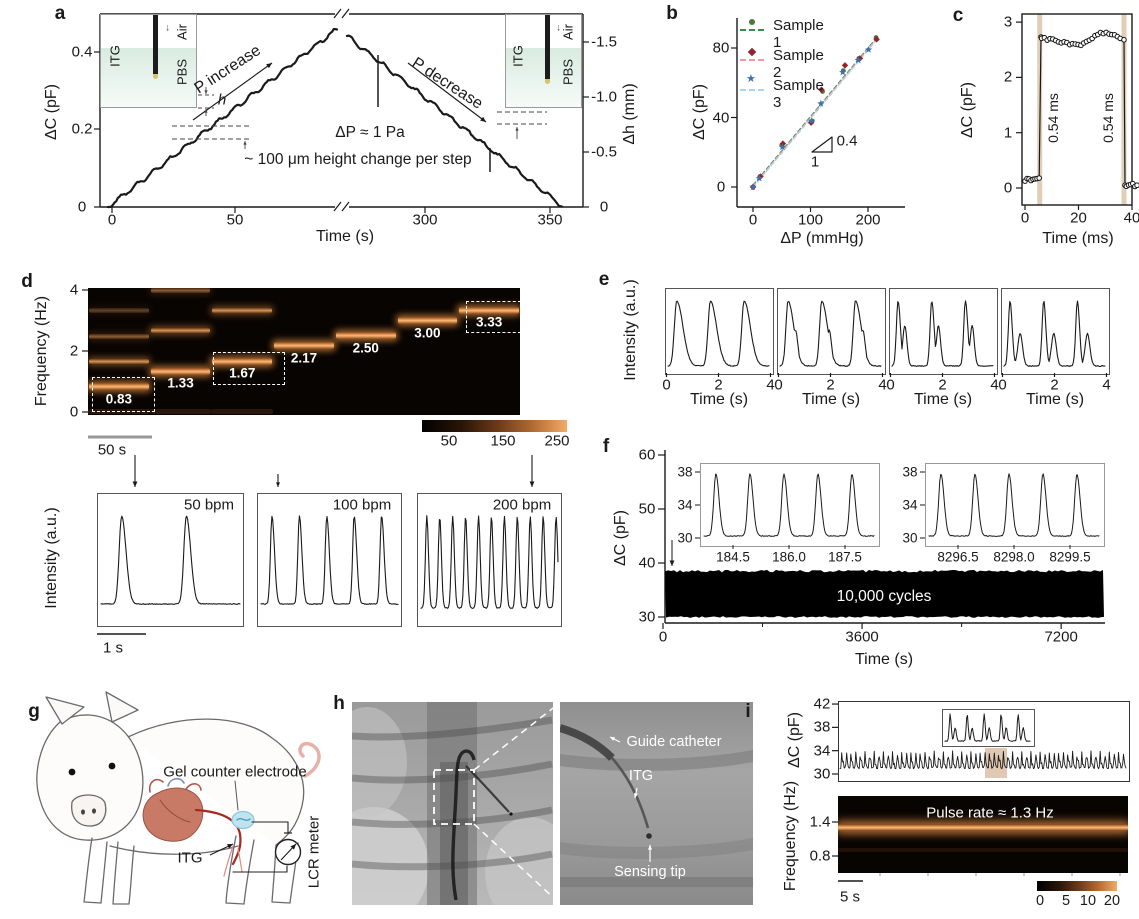  Describe the element at coordinates (794, 740) in the screenshot. I see `i-top-y-axis-label: ΔC (pF)` at that location.